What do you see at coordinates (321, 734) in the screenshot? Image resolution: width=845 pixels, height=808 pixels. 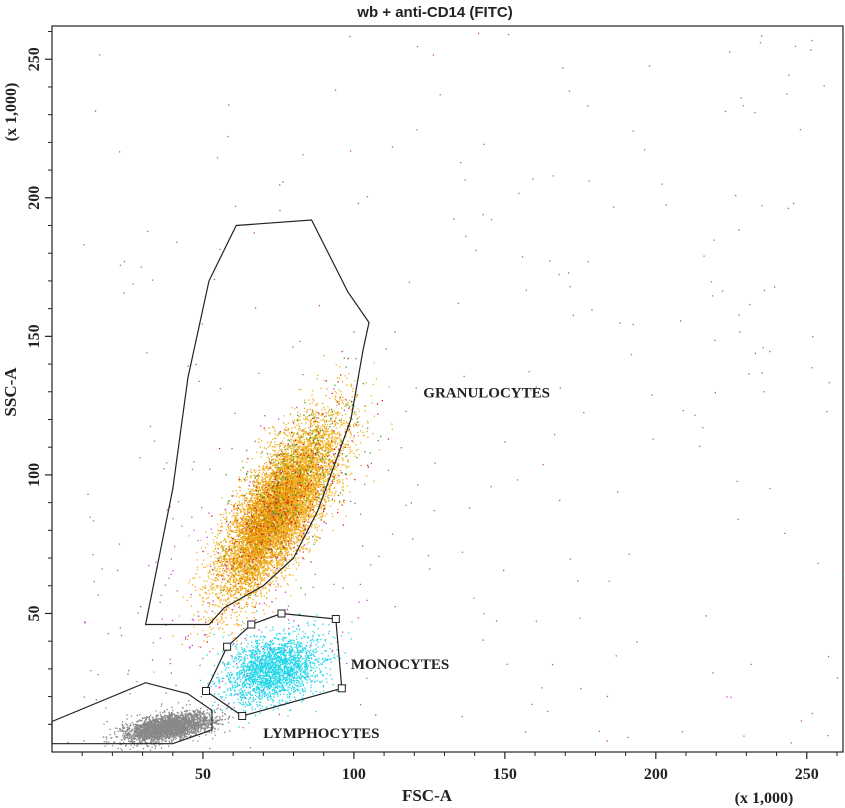 I see `gate-label-lymphocytes: LYMPHOCYTES` at bounding box center [321, 734].